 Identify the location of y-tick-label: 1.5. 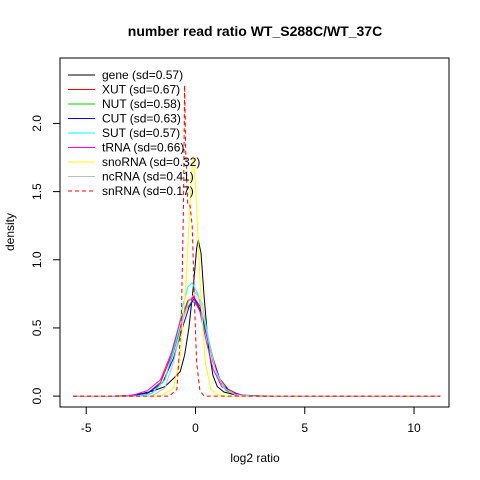
(37, 191).